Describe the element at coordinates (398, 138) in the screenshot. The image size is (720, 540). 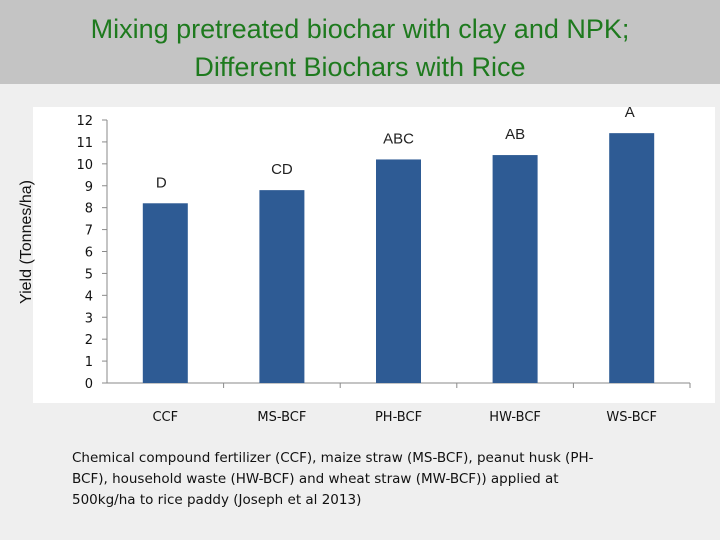
I see `data-label: ABC` at that location.